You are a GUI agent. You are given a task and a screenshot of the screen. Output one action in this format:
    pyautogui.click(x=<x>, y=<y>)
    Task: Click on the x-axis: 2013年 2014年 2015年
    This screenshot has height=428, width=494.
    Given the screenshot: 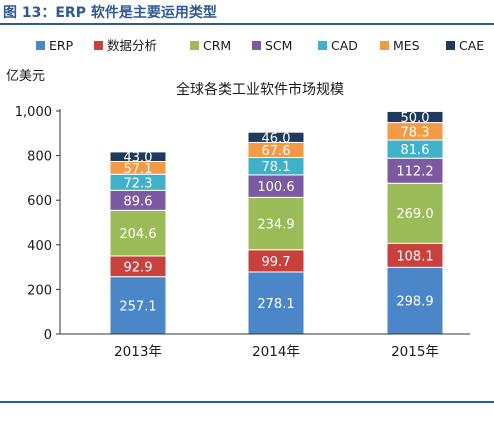 What is the action you would take?
    pyautogui.click(x=265, y=346)
    